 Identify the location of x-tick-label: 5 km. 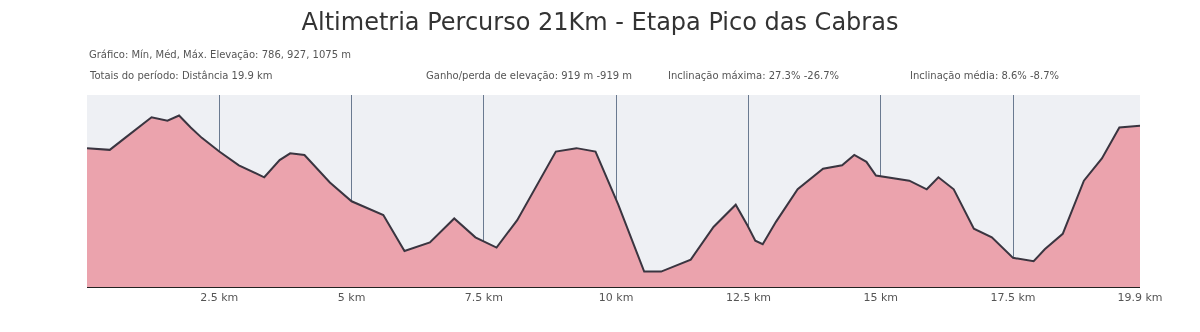
(351, 298).